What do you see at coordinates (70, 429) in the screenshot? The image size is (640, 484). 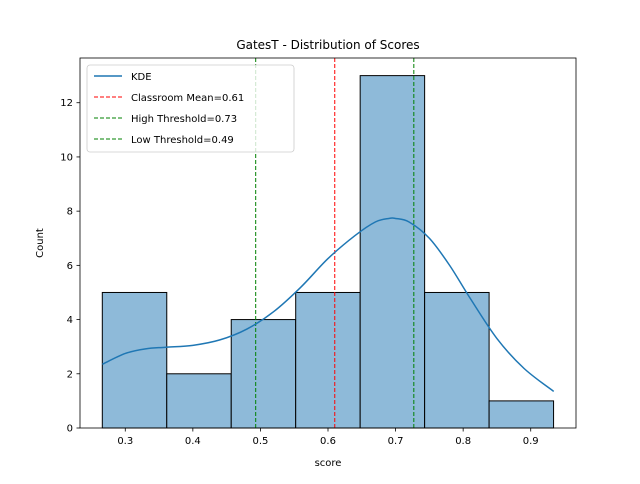 I see `y-tick-label: 0` at bounding box center [70, 429].